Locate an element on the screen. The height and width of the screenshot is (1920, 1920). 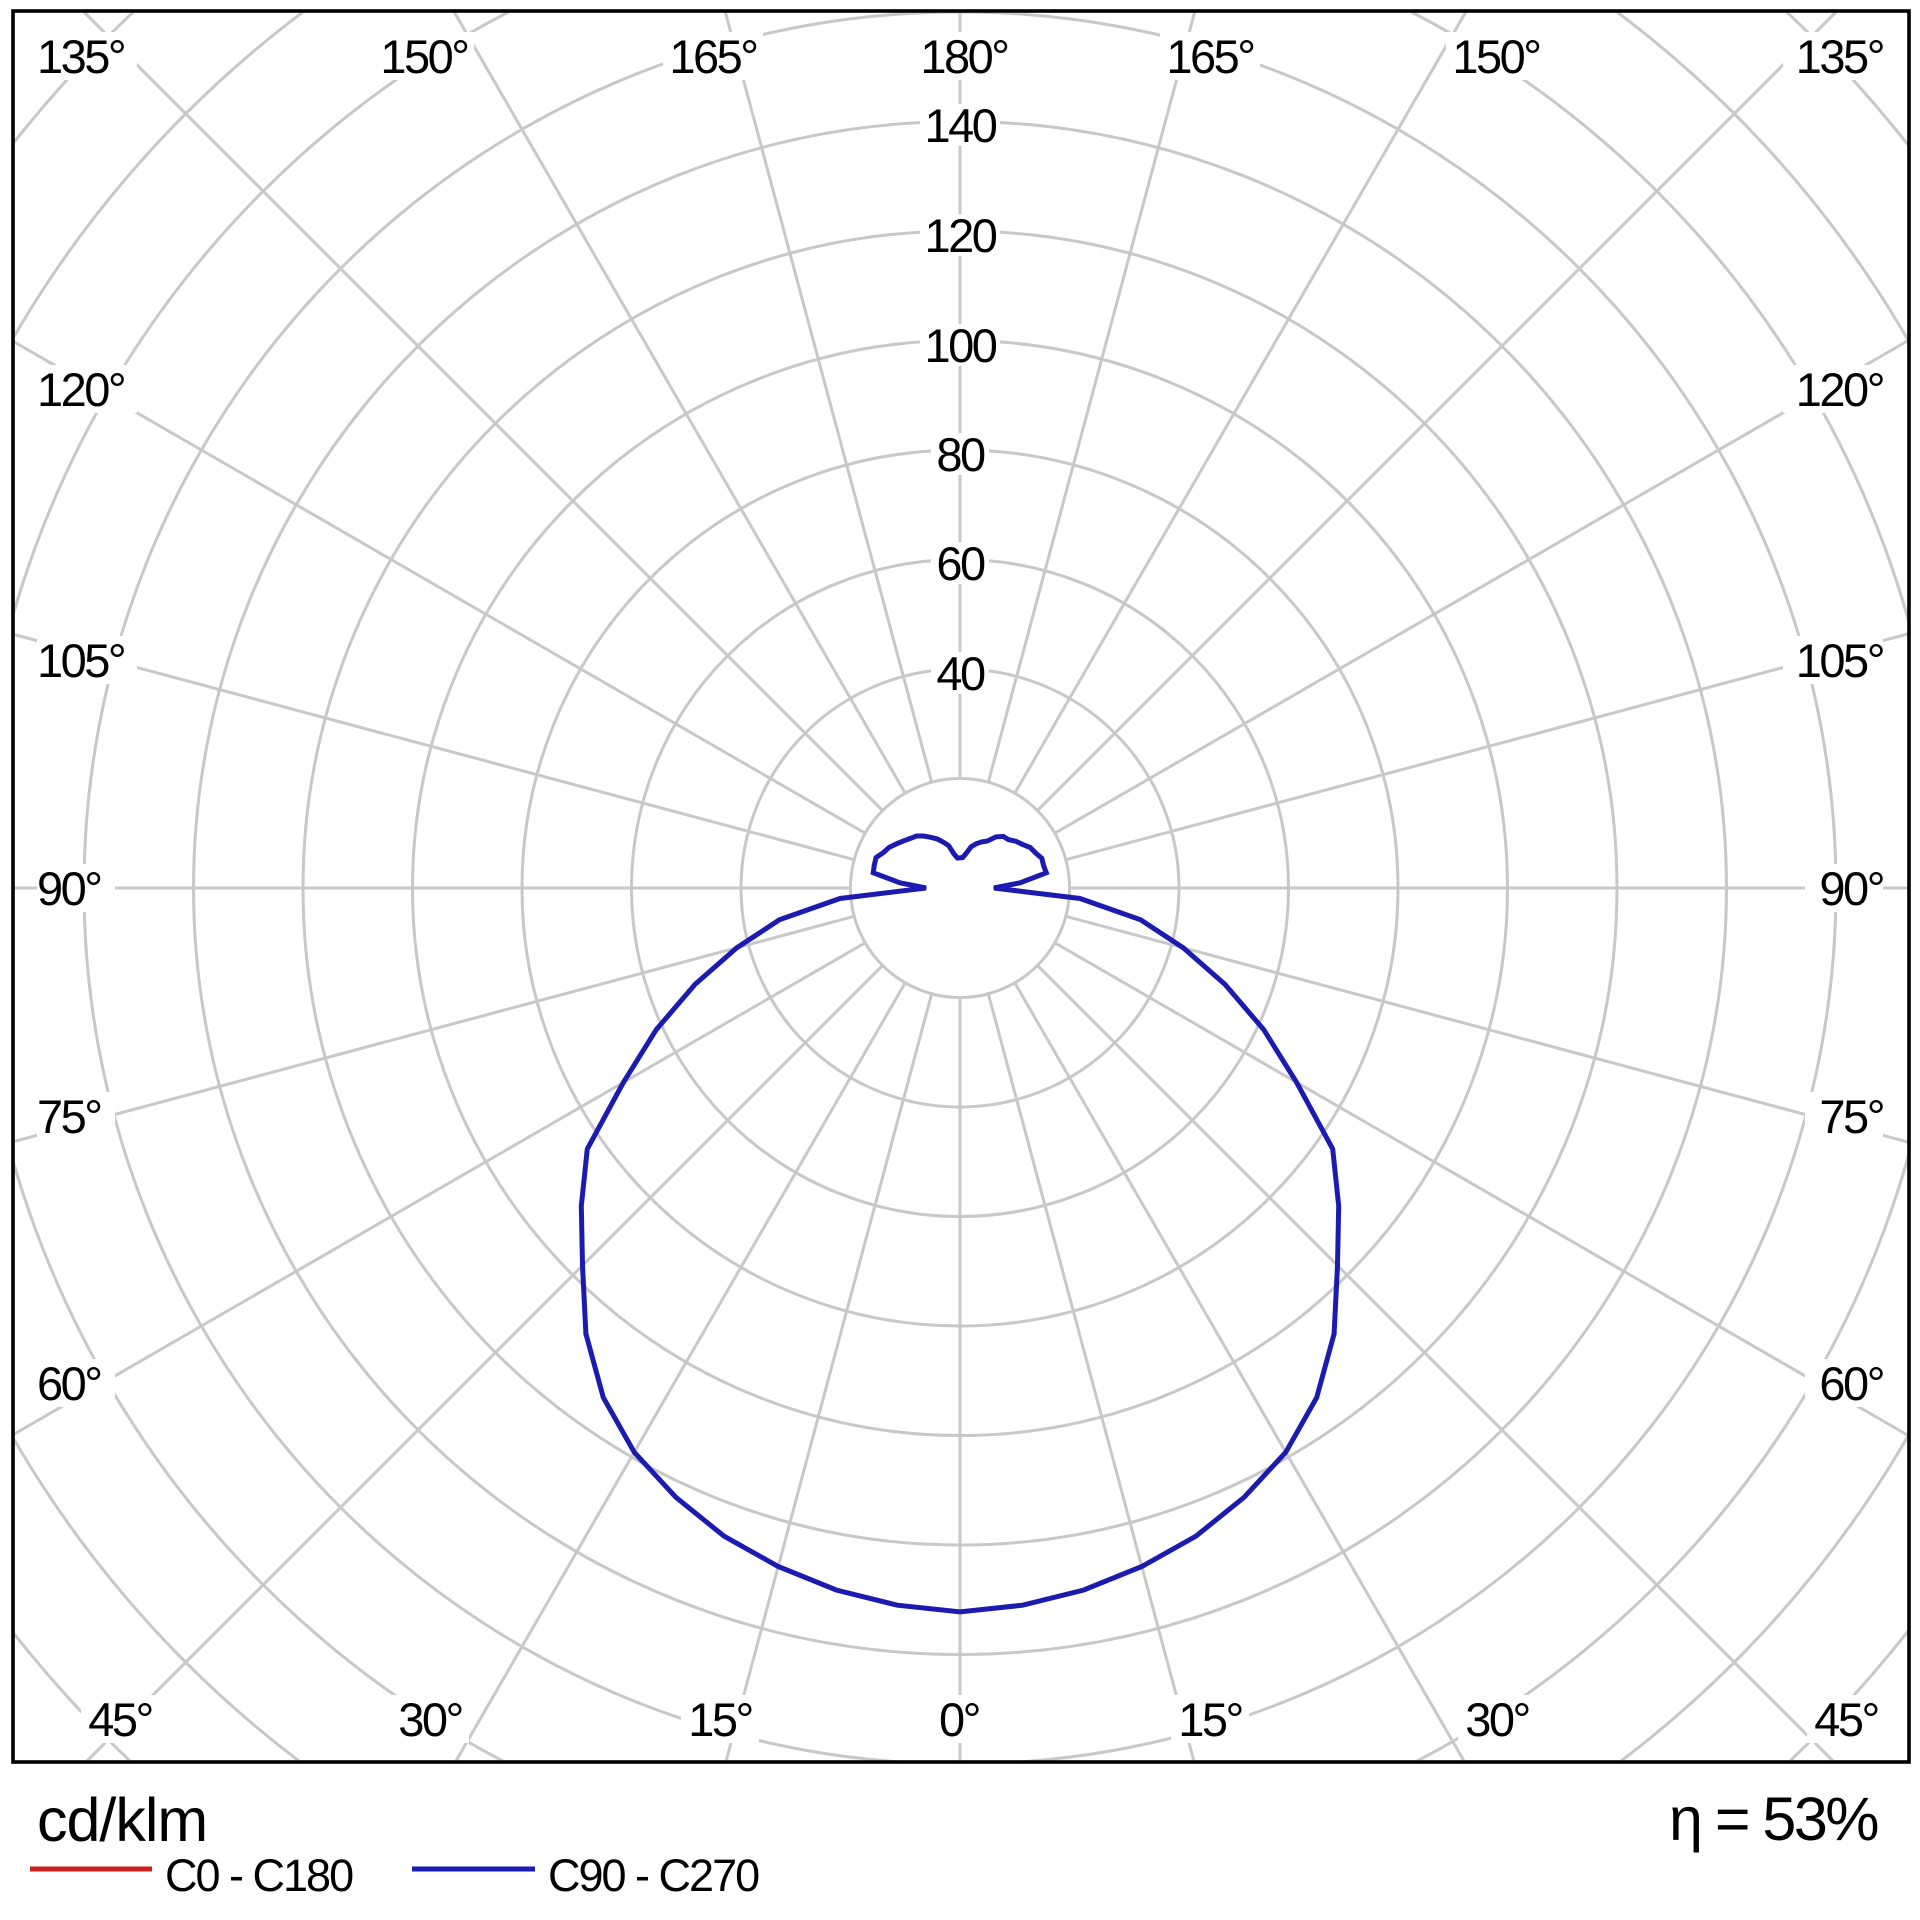
svg-text: 120 is located at coordinates (961, 235).